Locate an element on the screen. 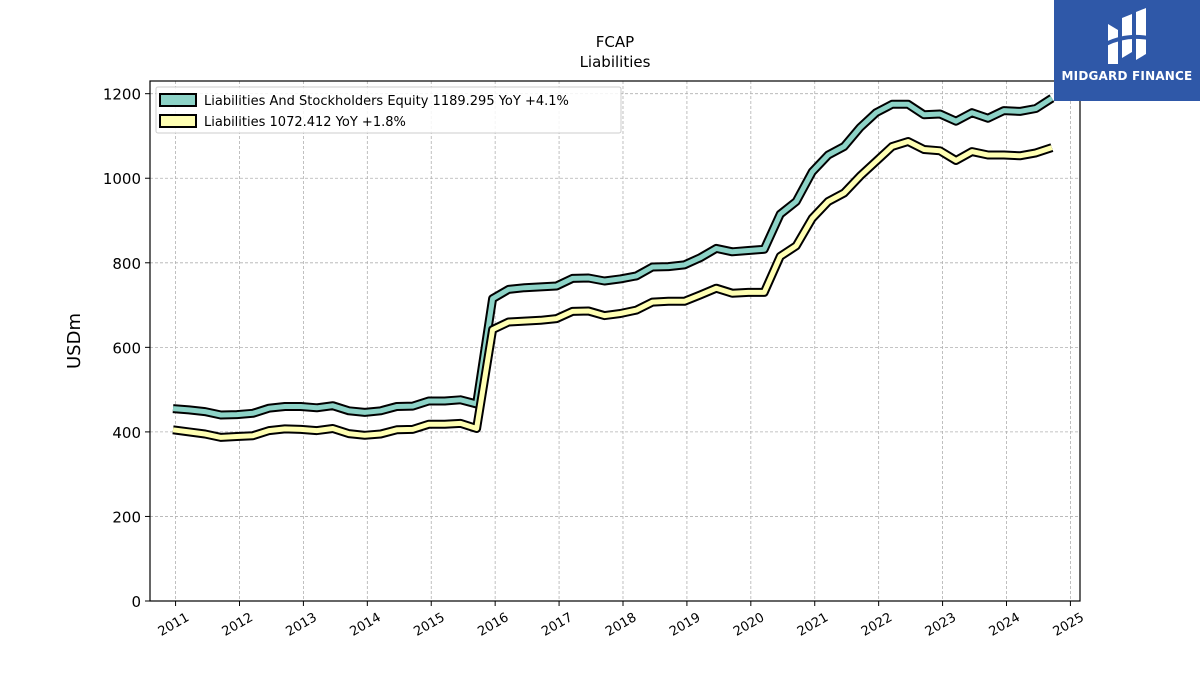 The width and height of the screenshot is (1200, 675). x-tick-label: 2019 is located at coordinates (685, 625).